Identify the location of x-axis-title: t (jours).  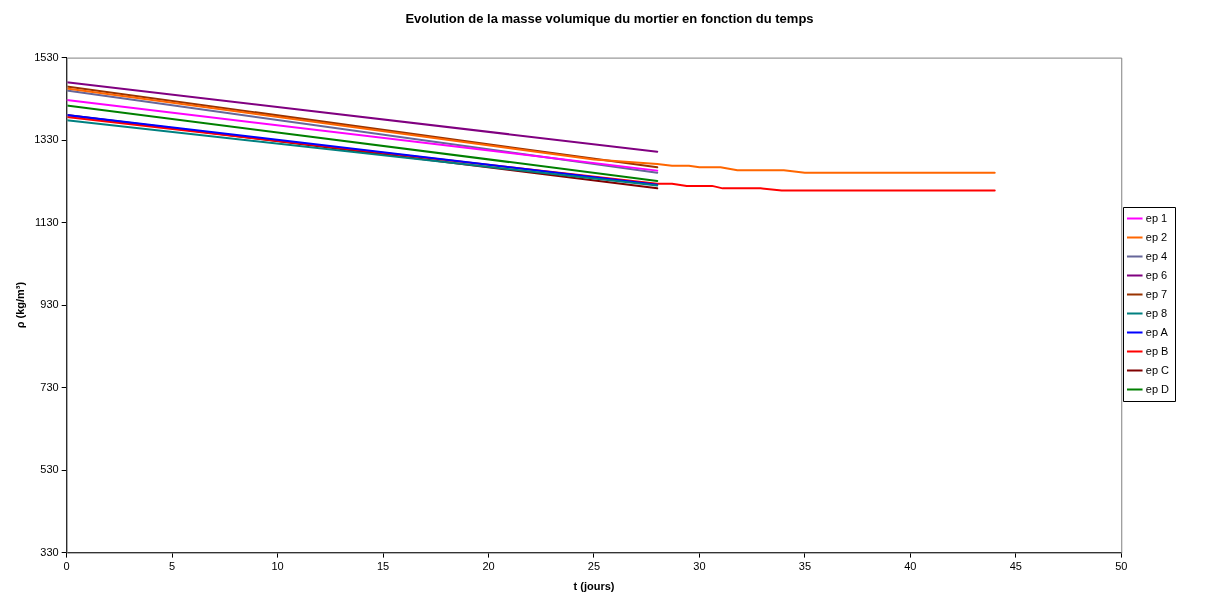
(594, 586).